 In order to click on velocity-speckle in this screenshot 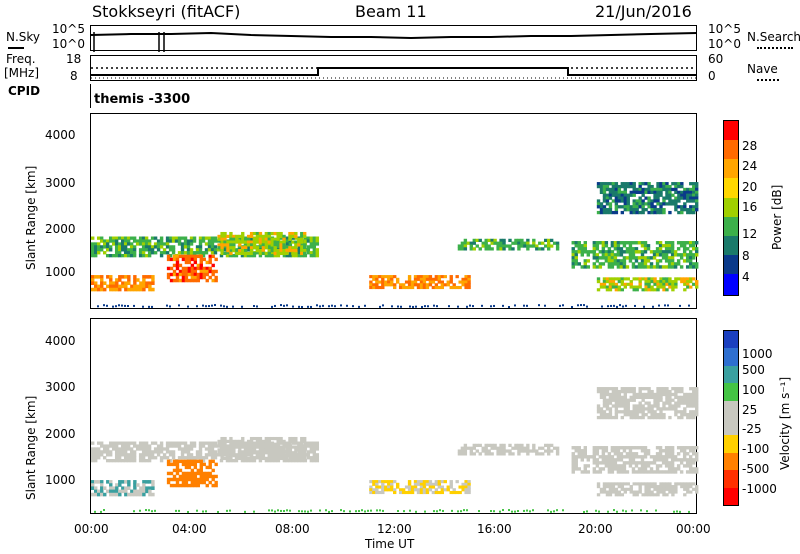, I will do `click(404, 511)`.